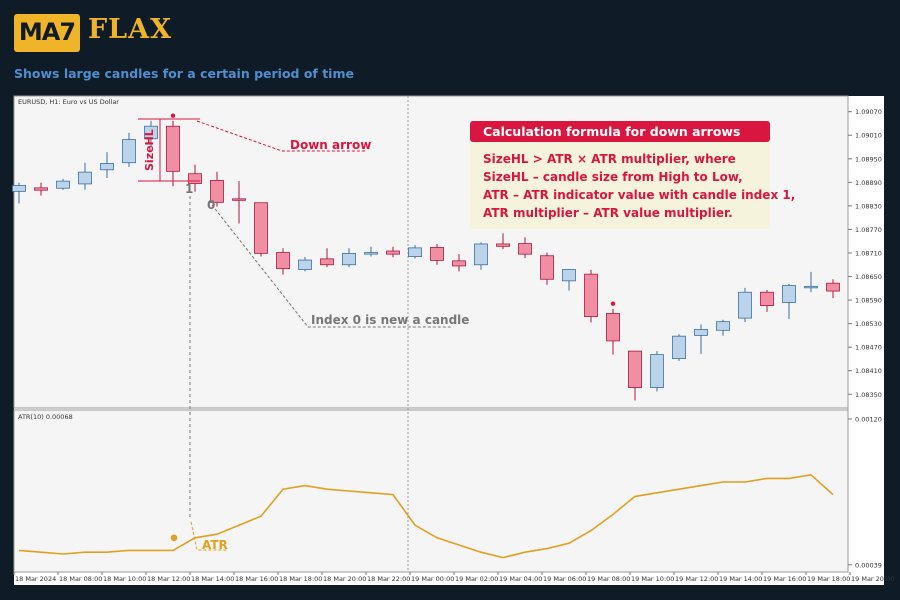  I want to click on price-tick-label: 1.08770, so click(868, 230).